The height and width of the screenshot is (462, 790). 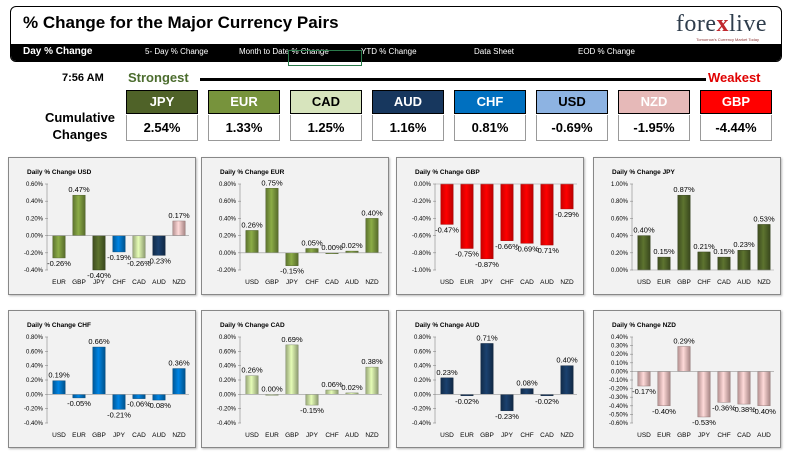 What do you see at coordinates (352, 245) in the screenshot?
I see `data-label-aud: 0.02%` at bounding box center [352, 245].